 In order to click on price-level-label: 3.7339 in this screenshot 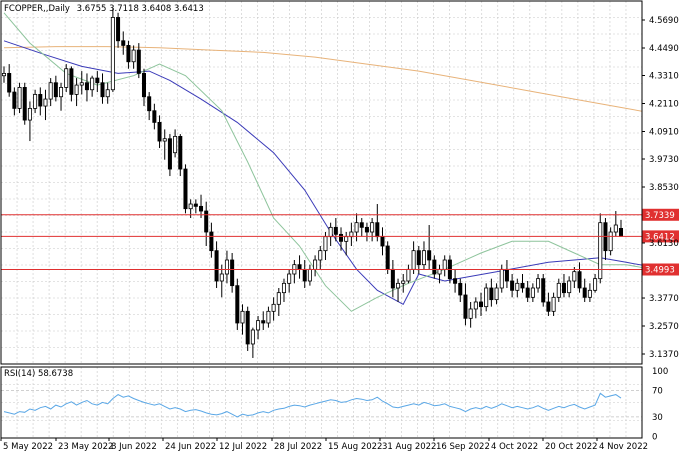, I will do `click(660, 216)`.